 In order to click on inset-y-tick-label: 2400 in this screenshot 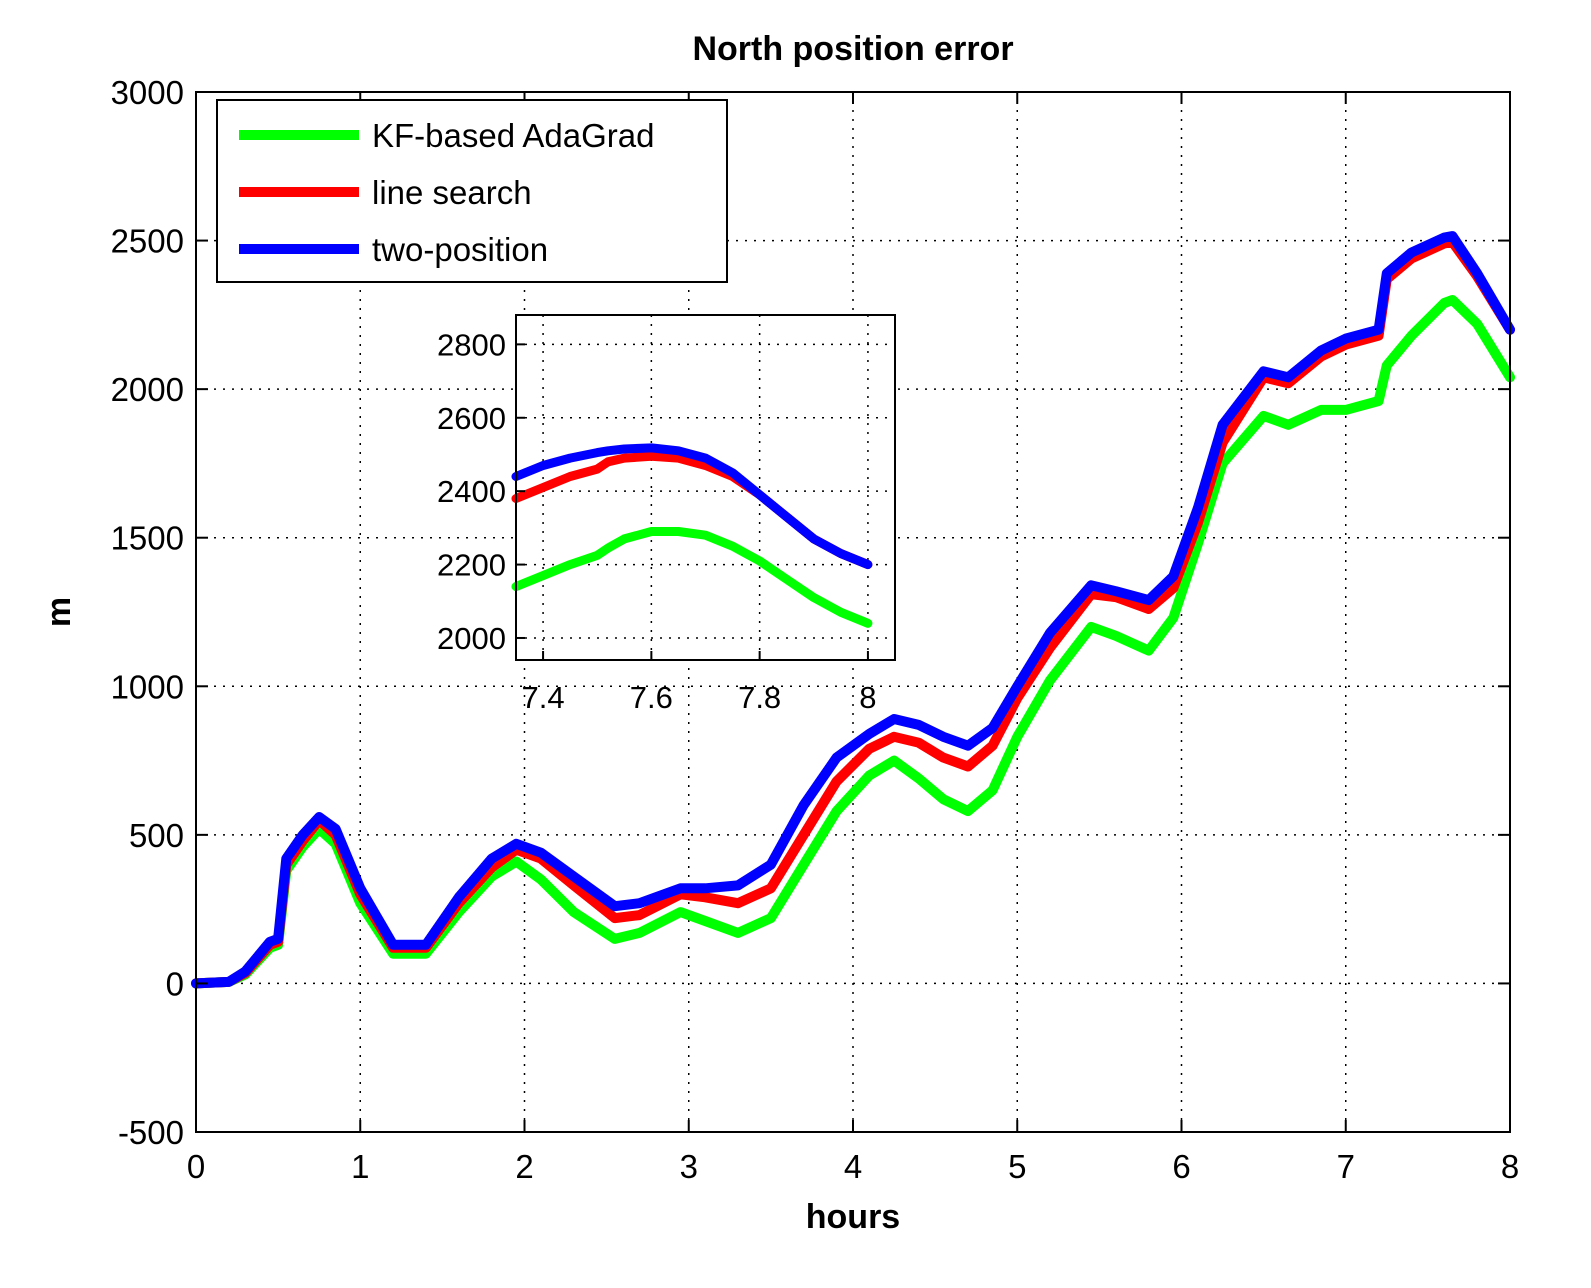, I will do `click(471, 491)`.